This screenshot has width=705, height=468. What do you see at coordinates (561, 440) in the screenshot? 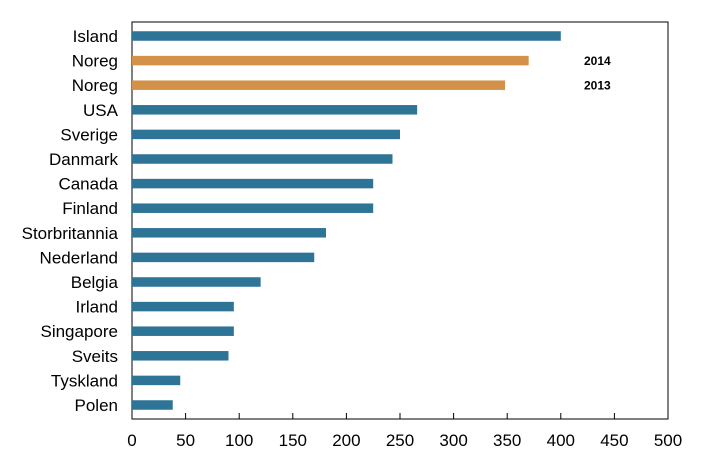
I see `x-tick-label-8: 400` at bounding box center [561, 440].